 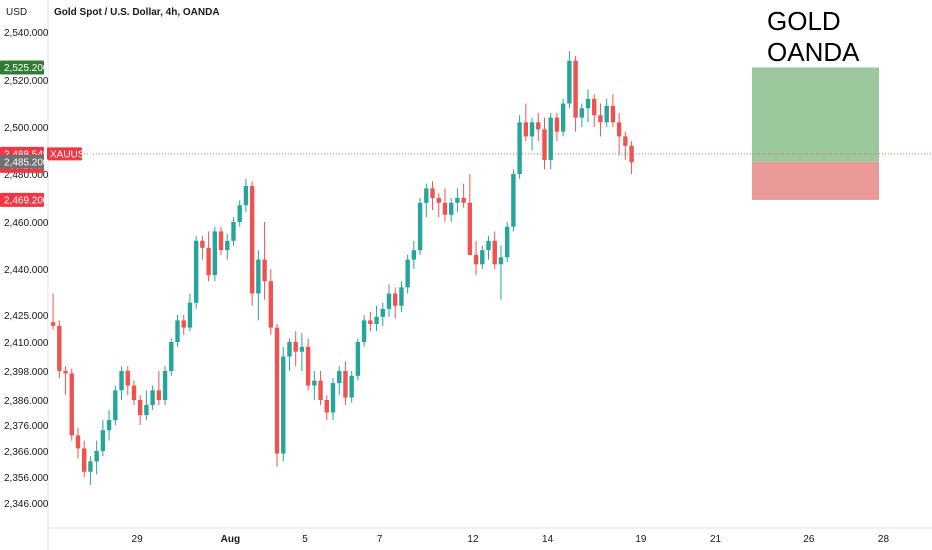 What do you see at coordinates (473, 539) in the screenshot?
I see `x-tick-label: 12` at bounding box center [473, 539].